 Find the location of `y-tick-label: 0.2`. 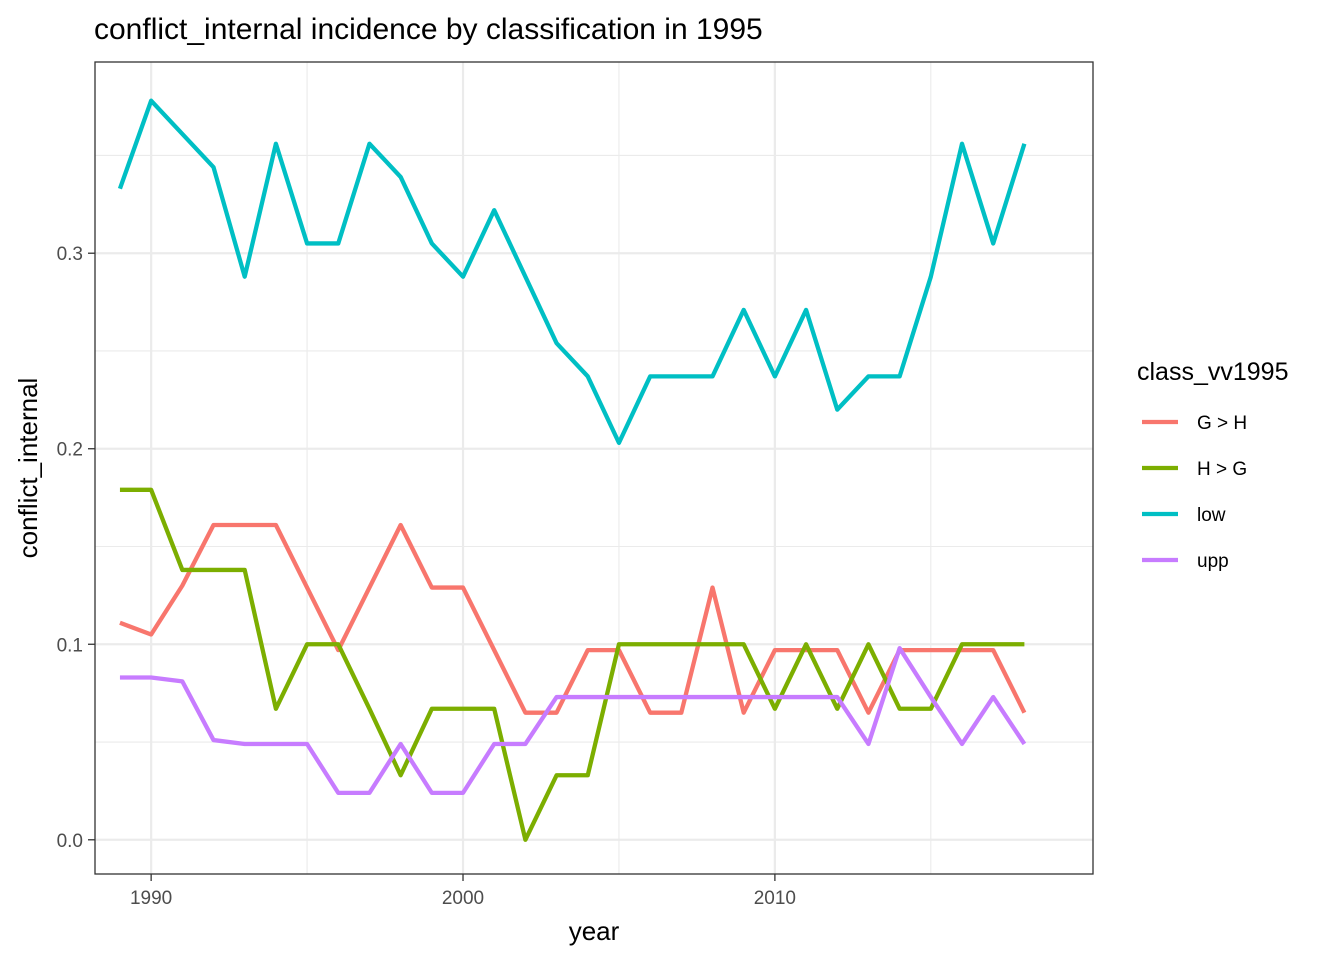

y-tick-label: 0.2 is located at coordinates (70, 450).